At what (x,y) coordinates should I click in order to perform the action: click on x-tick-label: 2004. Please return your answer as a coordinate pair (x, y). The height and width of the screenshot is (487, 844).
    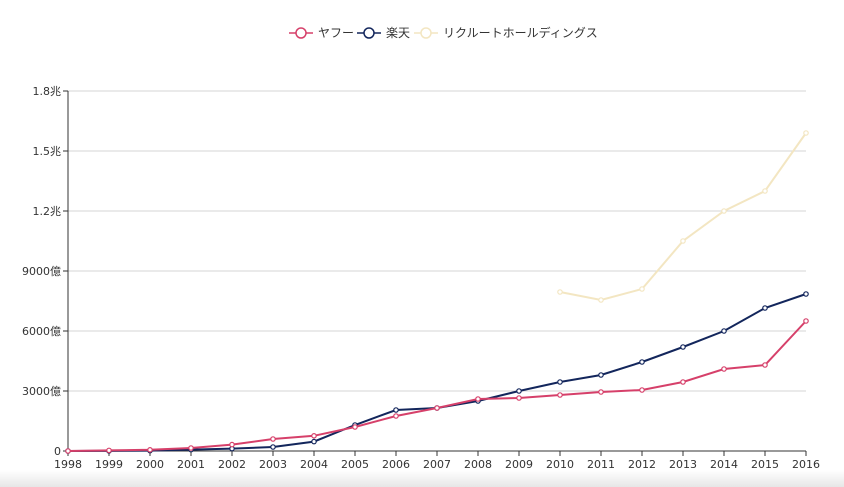
    Looking at the image, I should click on (314, 464).